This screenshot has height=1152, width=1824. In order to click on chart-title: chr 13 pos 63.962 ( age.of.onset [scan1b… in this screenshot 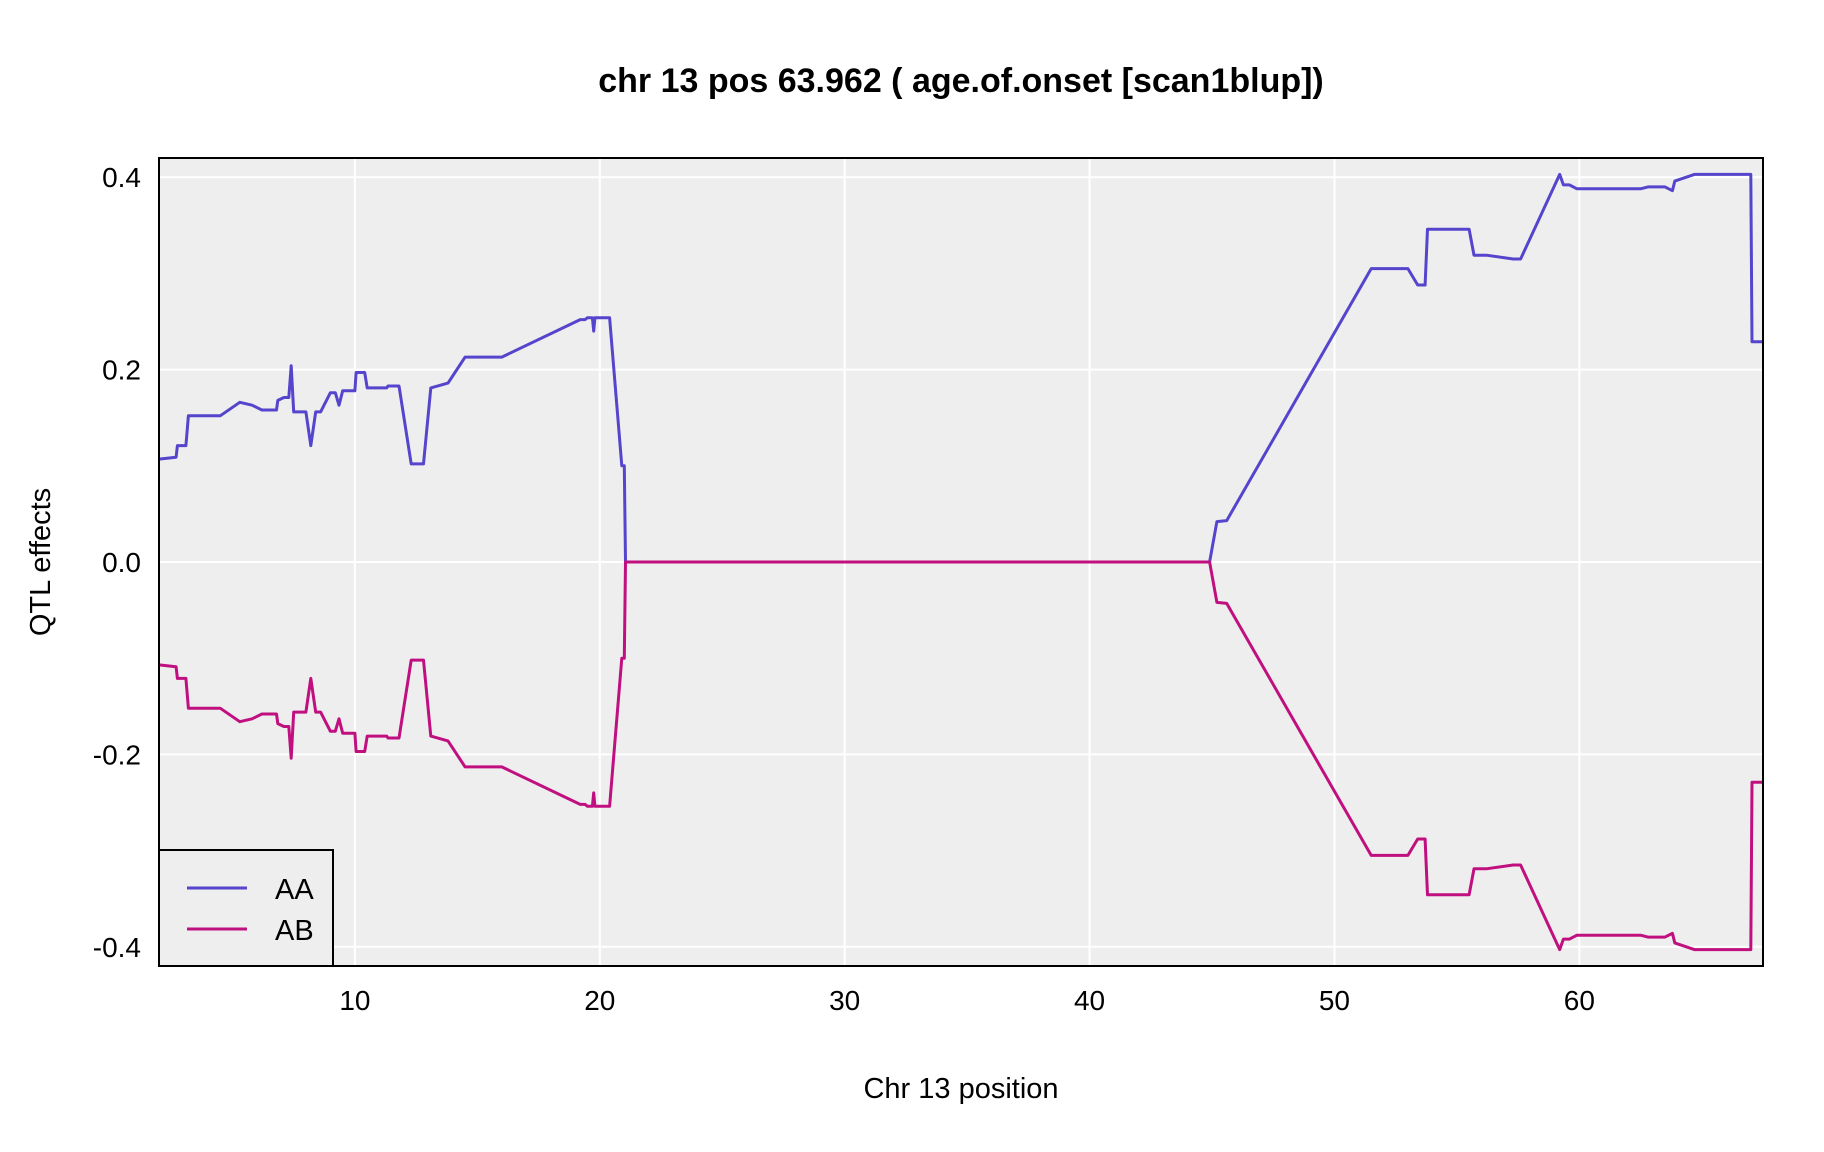, I will do `click(961, 81)`.